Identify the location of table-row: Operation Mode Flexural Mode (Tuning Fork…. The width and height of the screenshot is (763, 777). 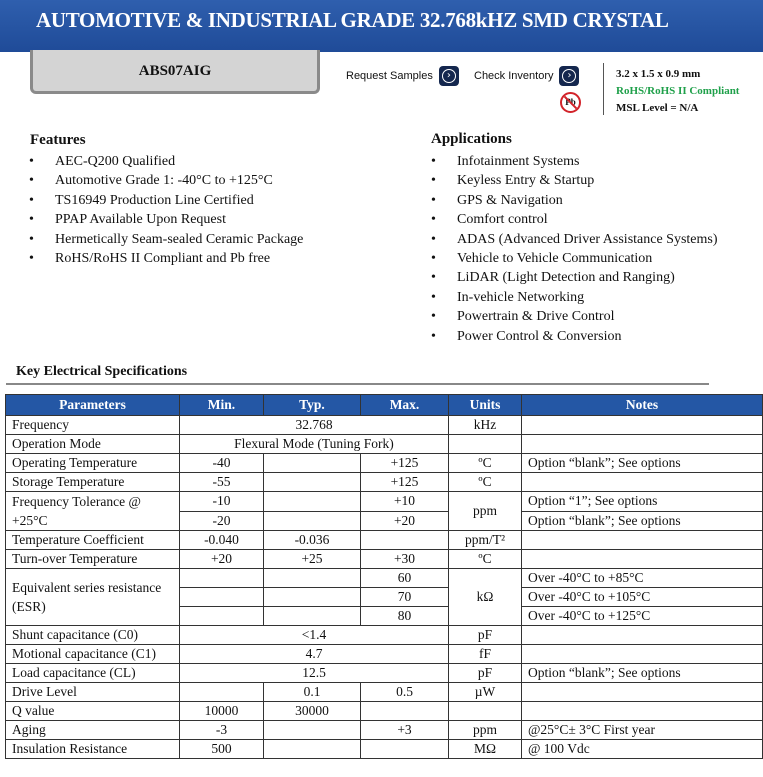
(384, 444).